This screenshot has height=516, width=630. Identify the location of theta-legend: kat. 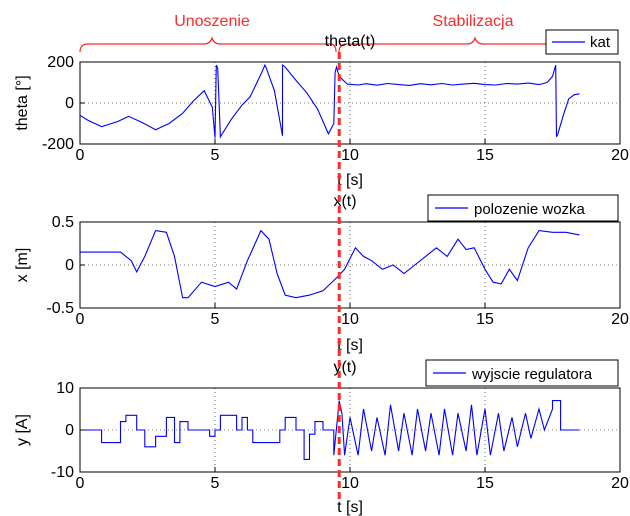
(582, 42).